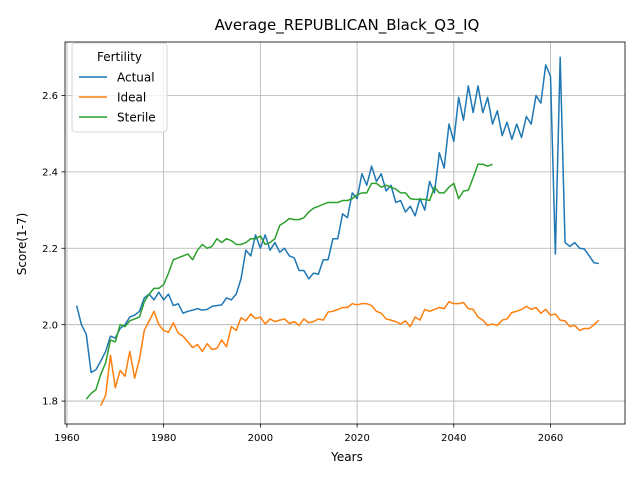 Image resolution: width=640 pixels, height=480 pixels. What do you see at coordinates (308, 434) in the screenshot?
I see `x-axis-ticks: 1960 1980 2000 2020 2040 2060` at bounding box center [308, 434].